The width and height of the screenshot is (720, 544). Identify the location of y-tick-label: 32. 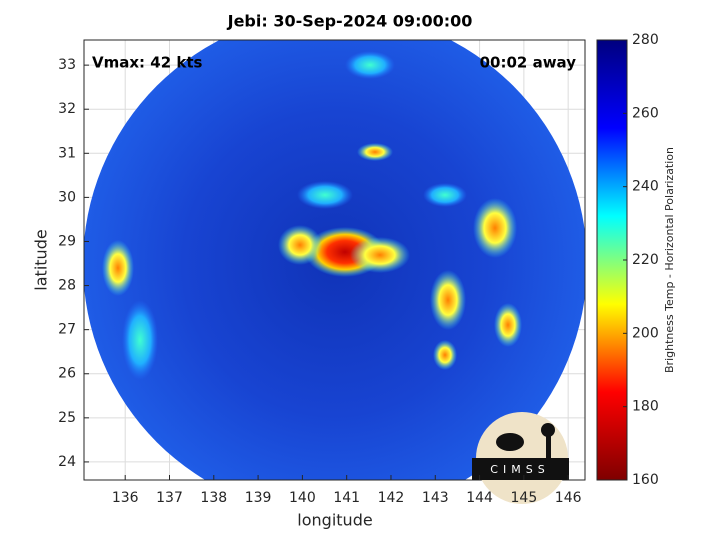
(67, 109).